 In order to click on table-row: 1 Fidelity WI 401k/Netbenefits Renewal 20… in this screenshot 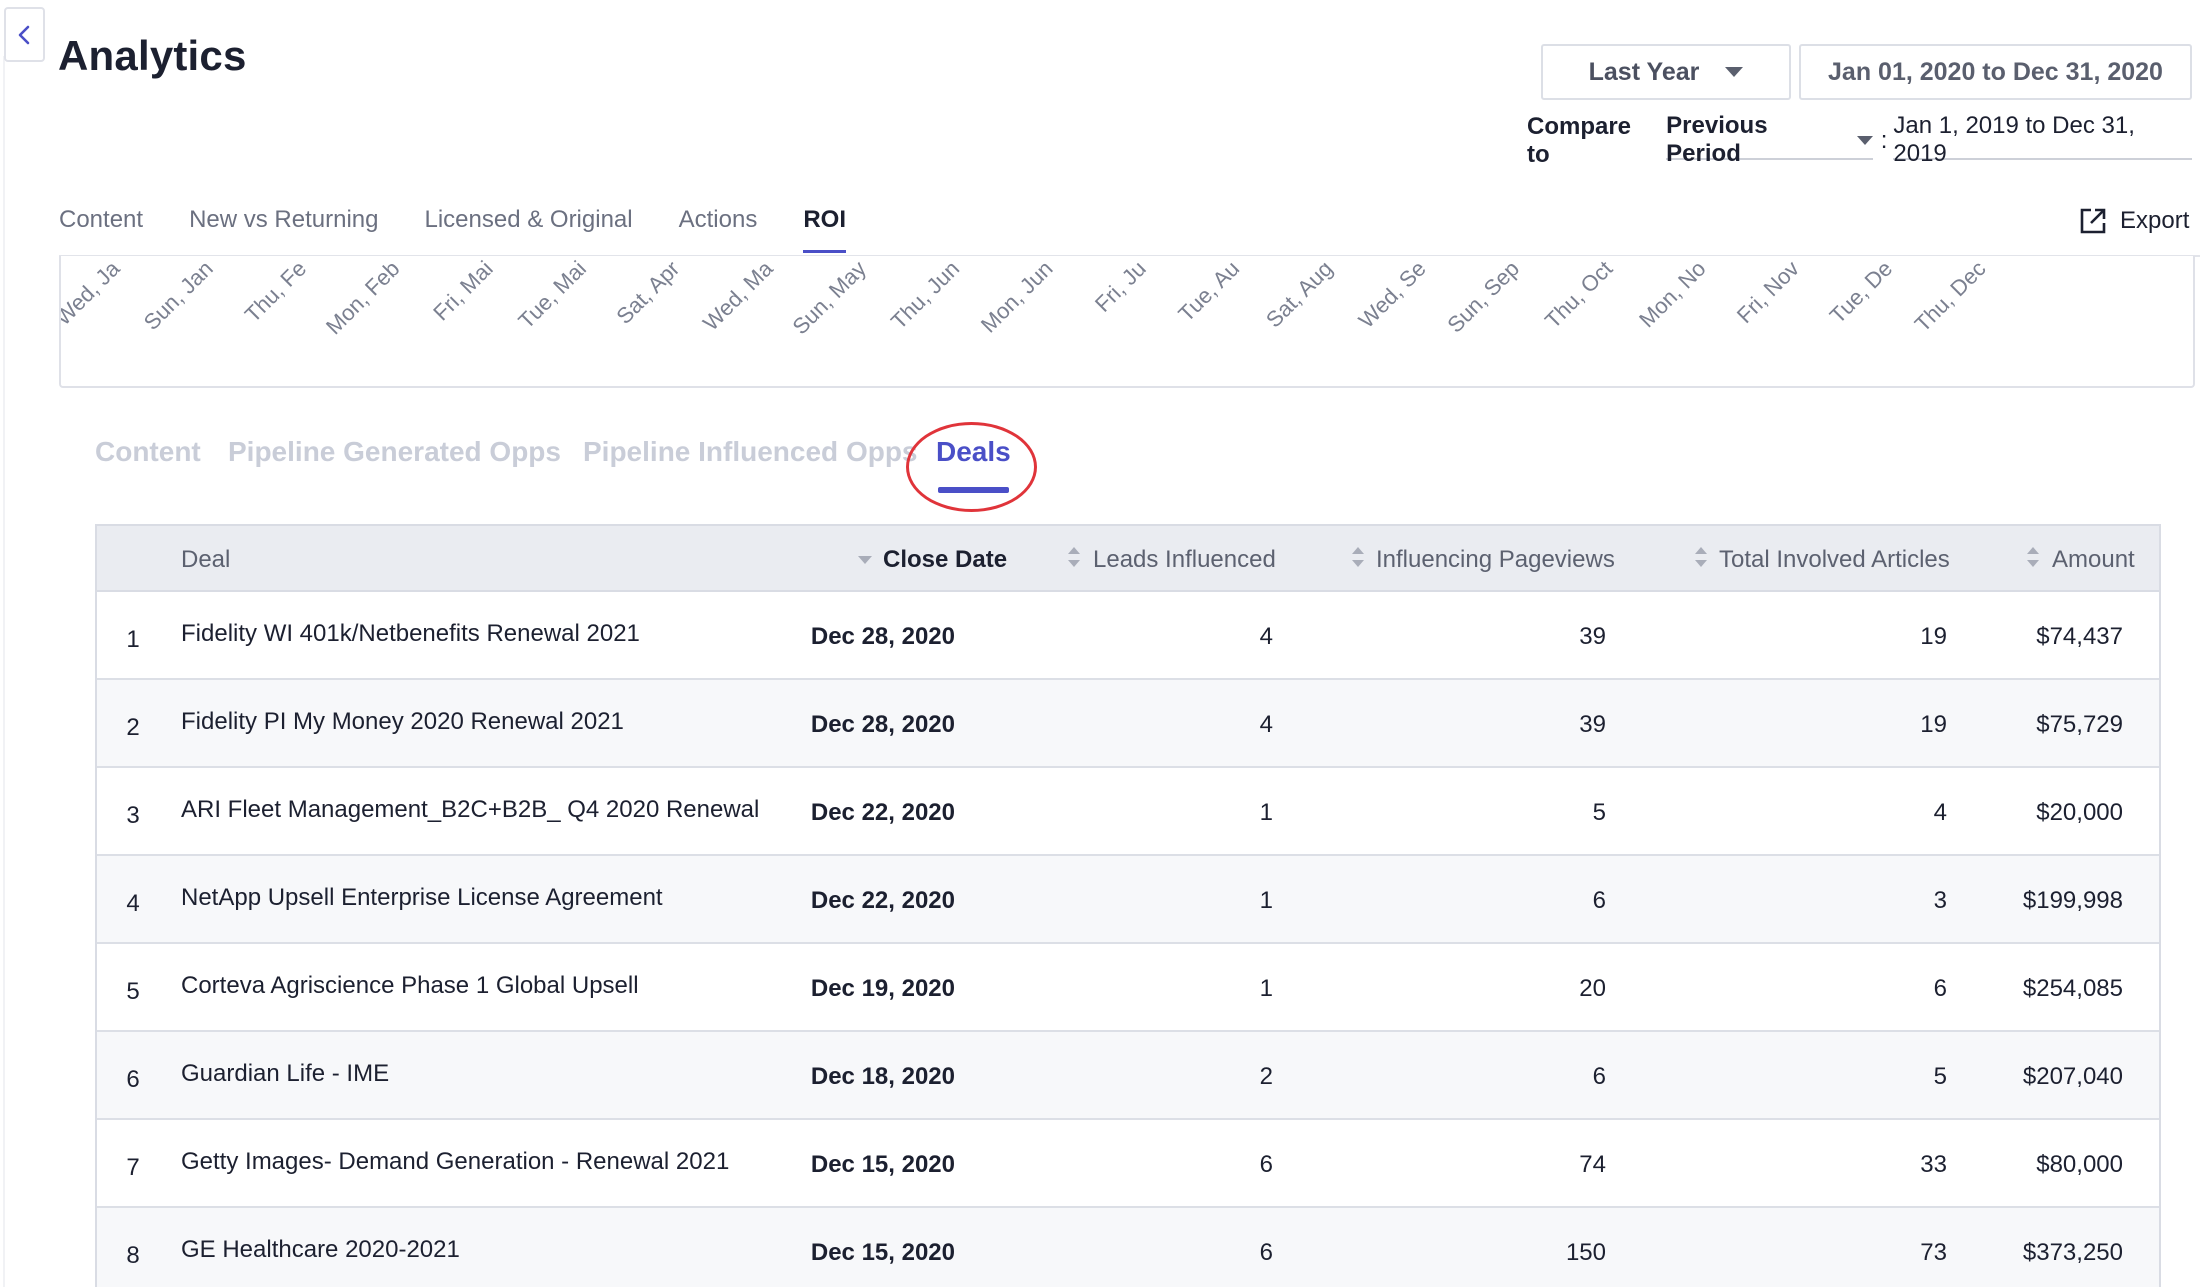, I will do `click(1128, 636)`.